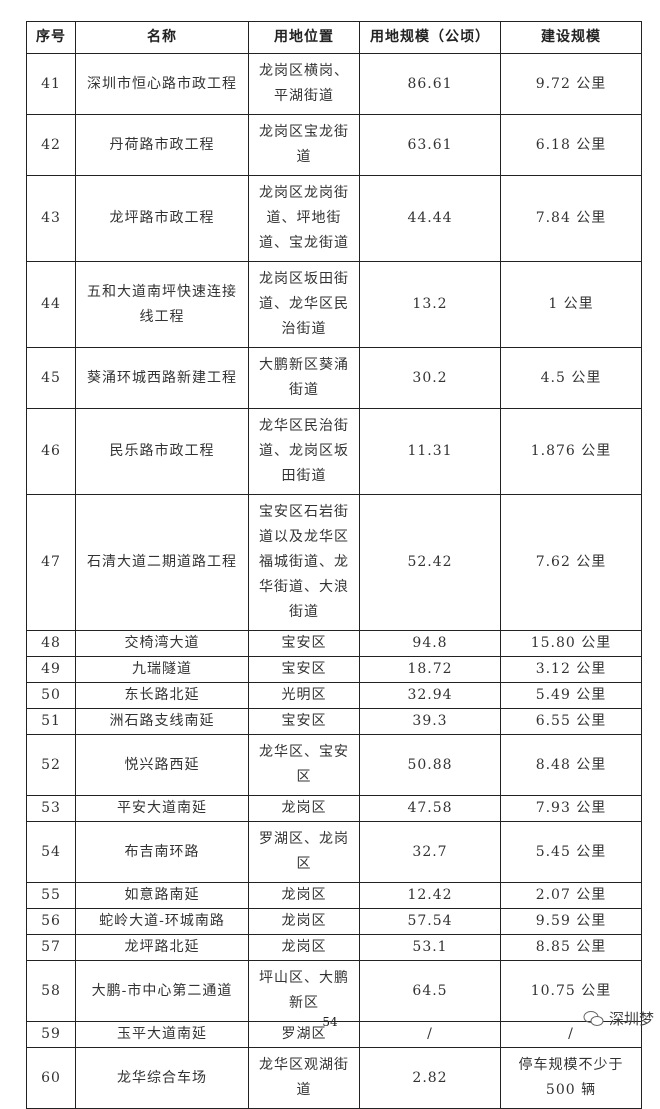 The image size is (660, 1109). Describe the element at coordinates (571, 947) in the screenshot. I see `cell-construction-scale: 8.85 公里` at that location.